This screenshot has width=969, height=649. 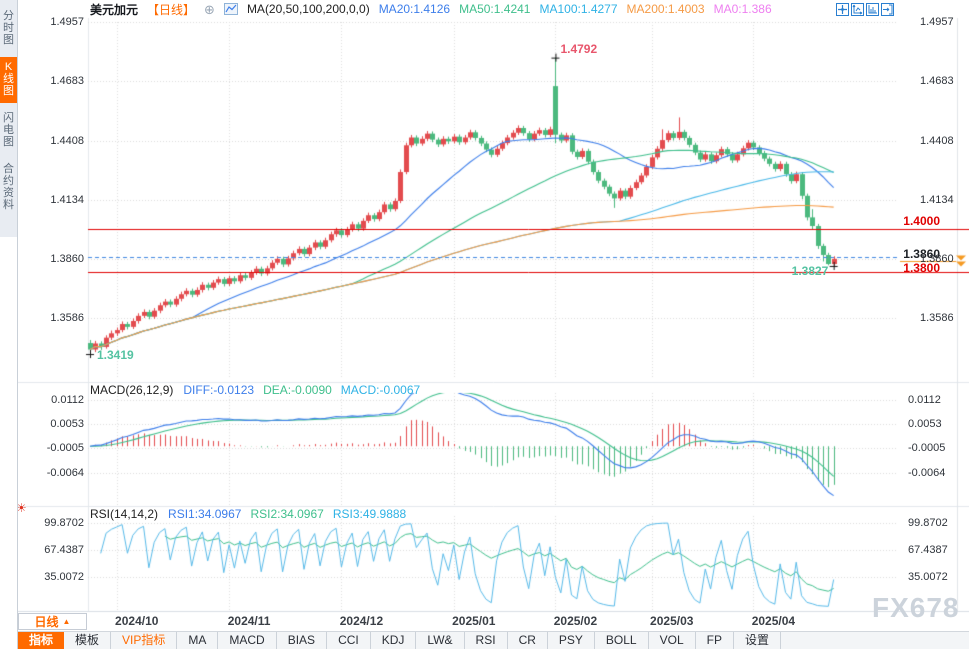 I want to click on price-axis-label-left: 1.3860, so click(x=67, y=258).